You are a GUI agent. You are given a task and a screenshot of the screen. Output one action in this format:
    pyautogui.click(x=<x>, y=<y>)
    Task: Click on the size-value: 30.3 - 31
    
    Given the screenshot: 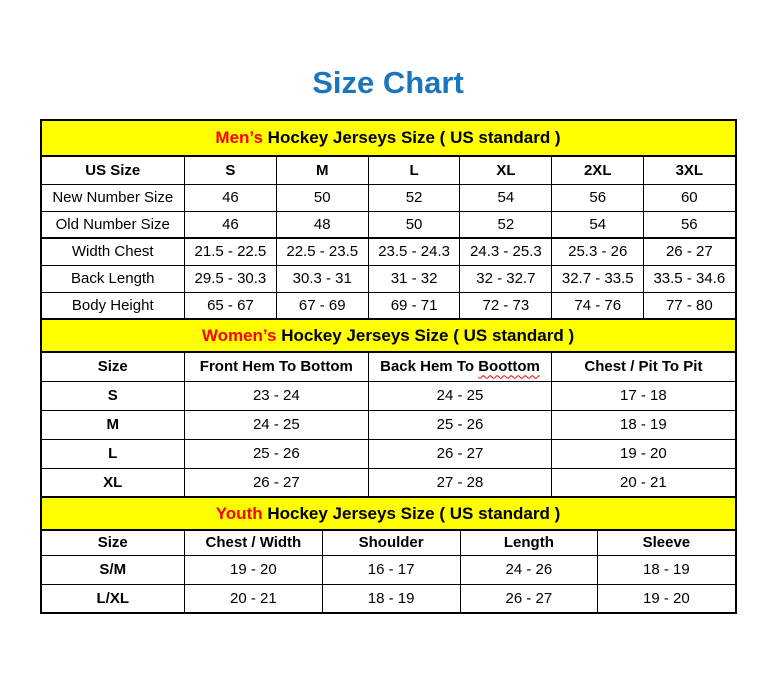 What is the action you would take?
    pyautogui.click(x=322, y=278)
    